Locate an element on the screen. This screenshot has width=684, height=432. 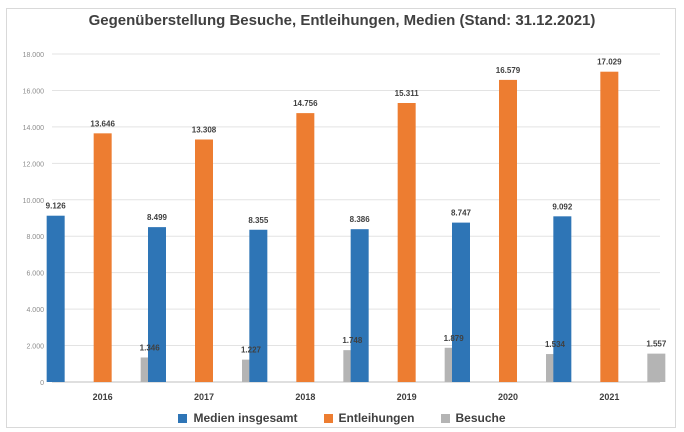
legend-swatch-entleihungen is located at coordinates (328, 418).